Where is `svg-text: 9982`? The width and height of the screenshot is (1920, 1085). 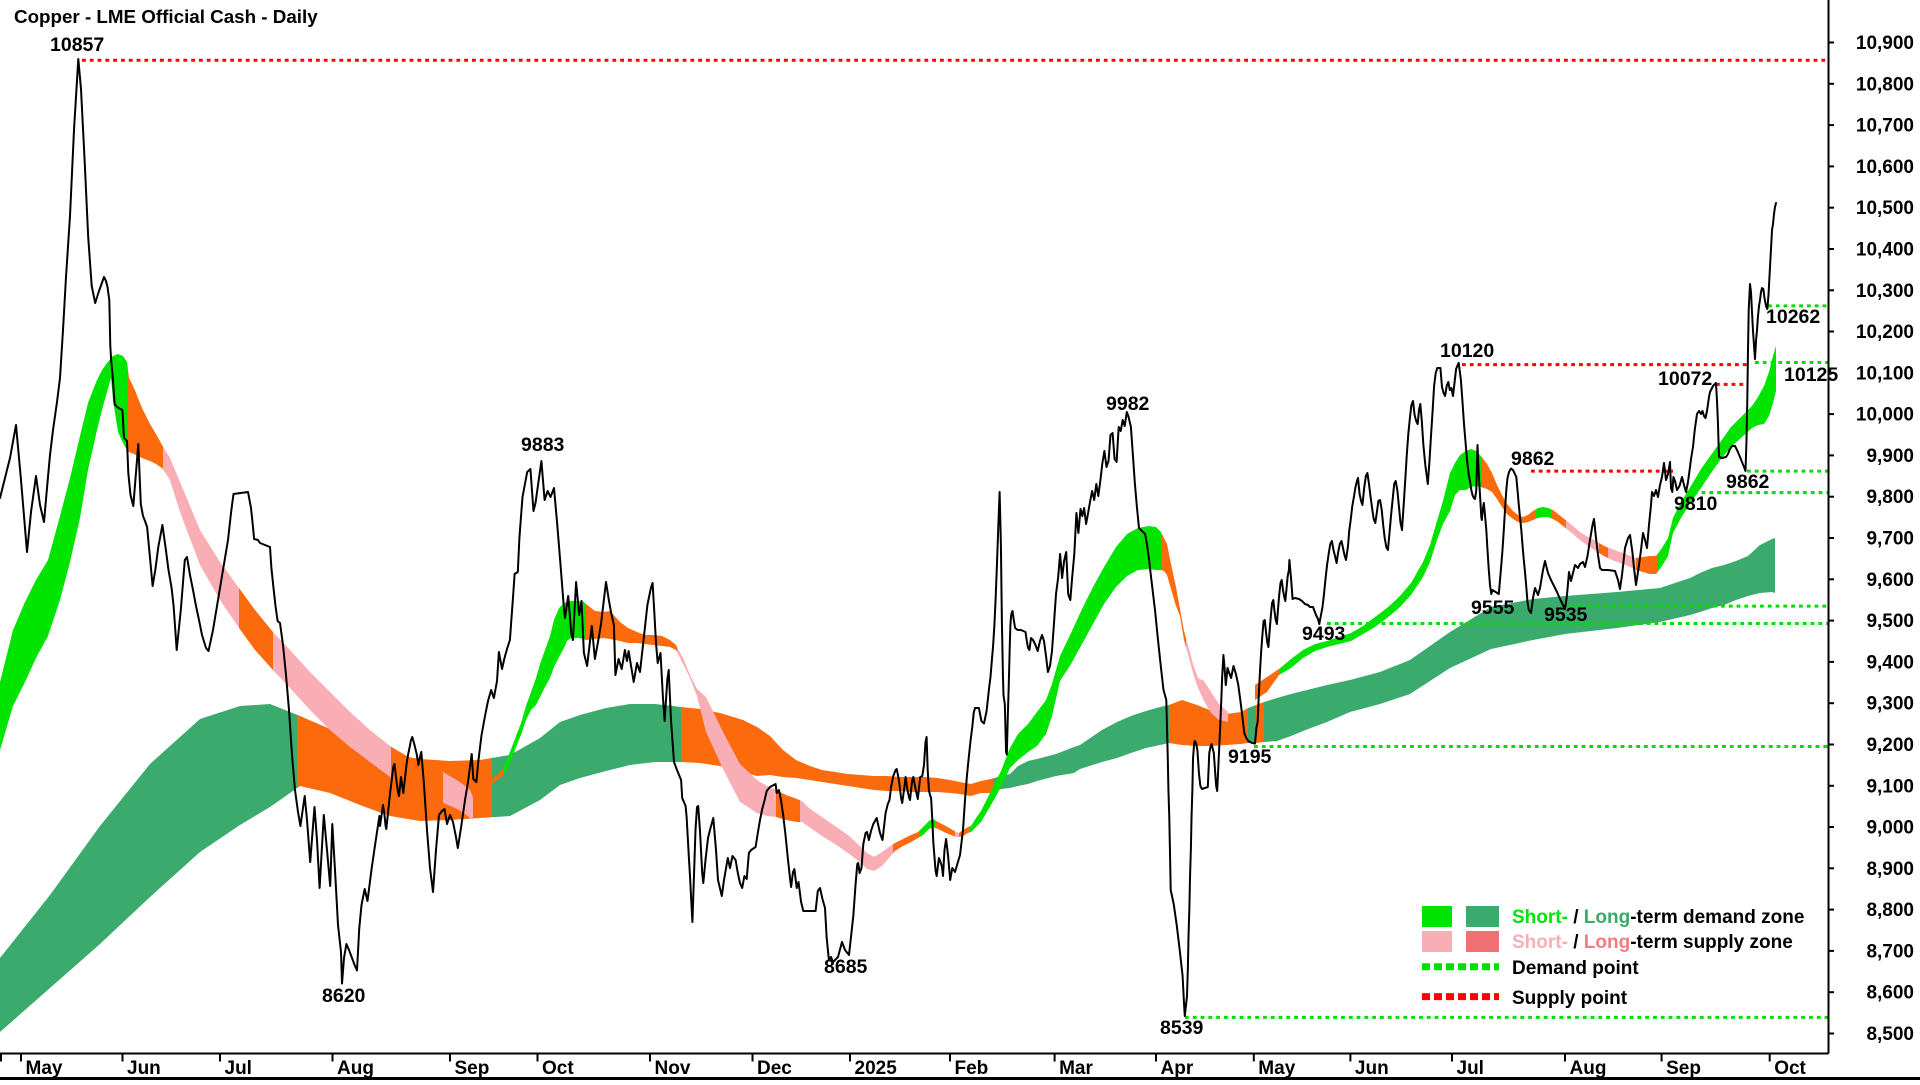
svg-text: 9982 is located at coordinates (1128, 404).